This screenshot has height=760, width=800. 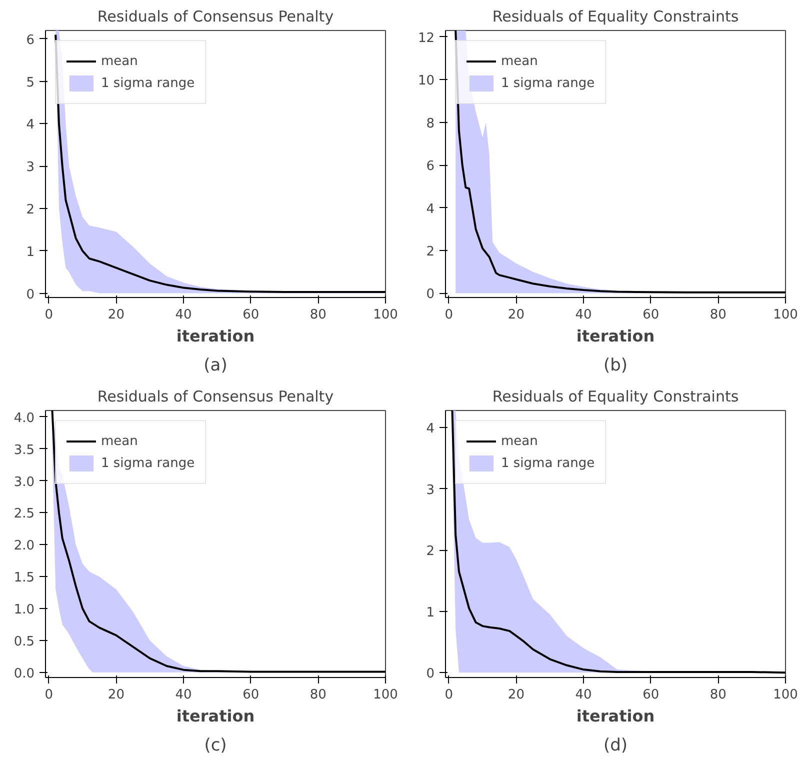 I want to click on y-tick-label: 3.5, so click(x=24, y=450).